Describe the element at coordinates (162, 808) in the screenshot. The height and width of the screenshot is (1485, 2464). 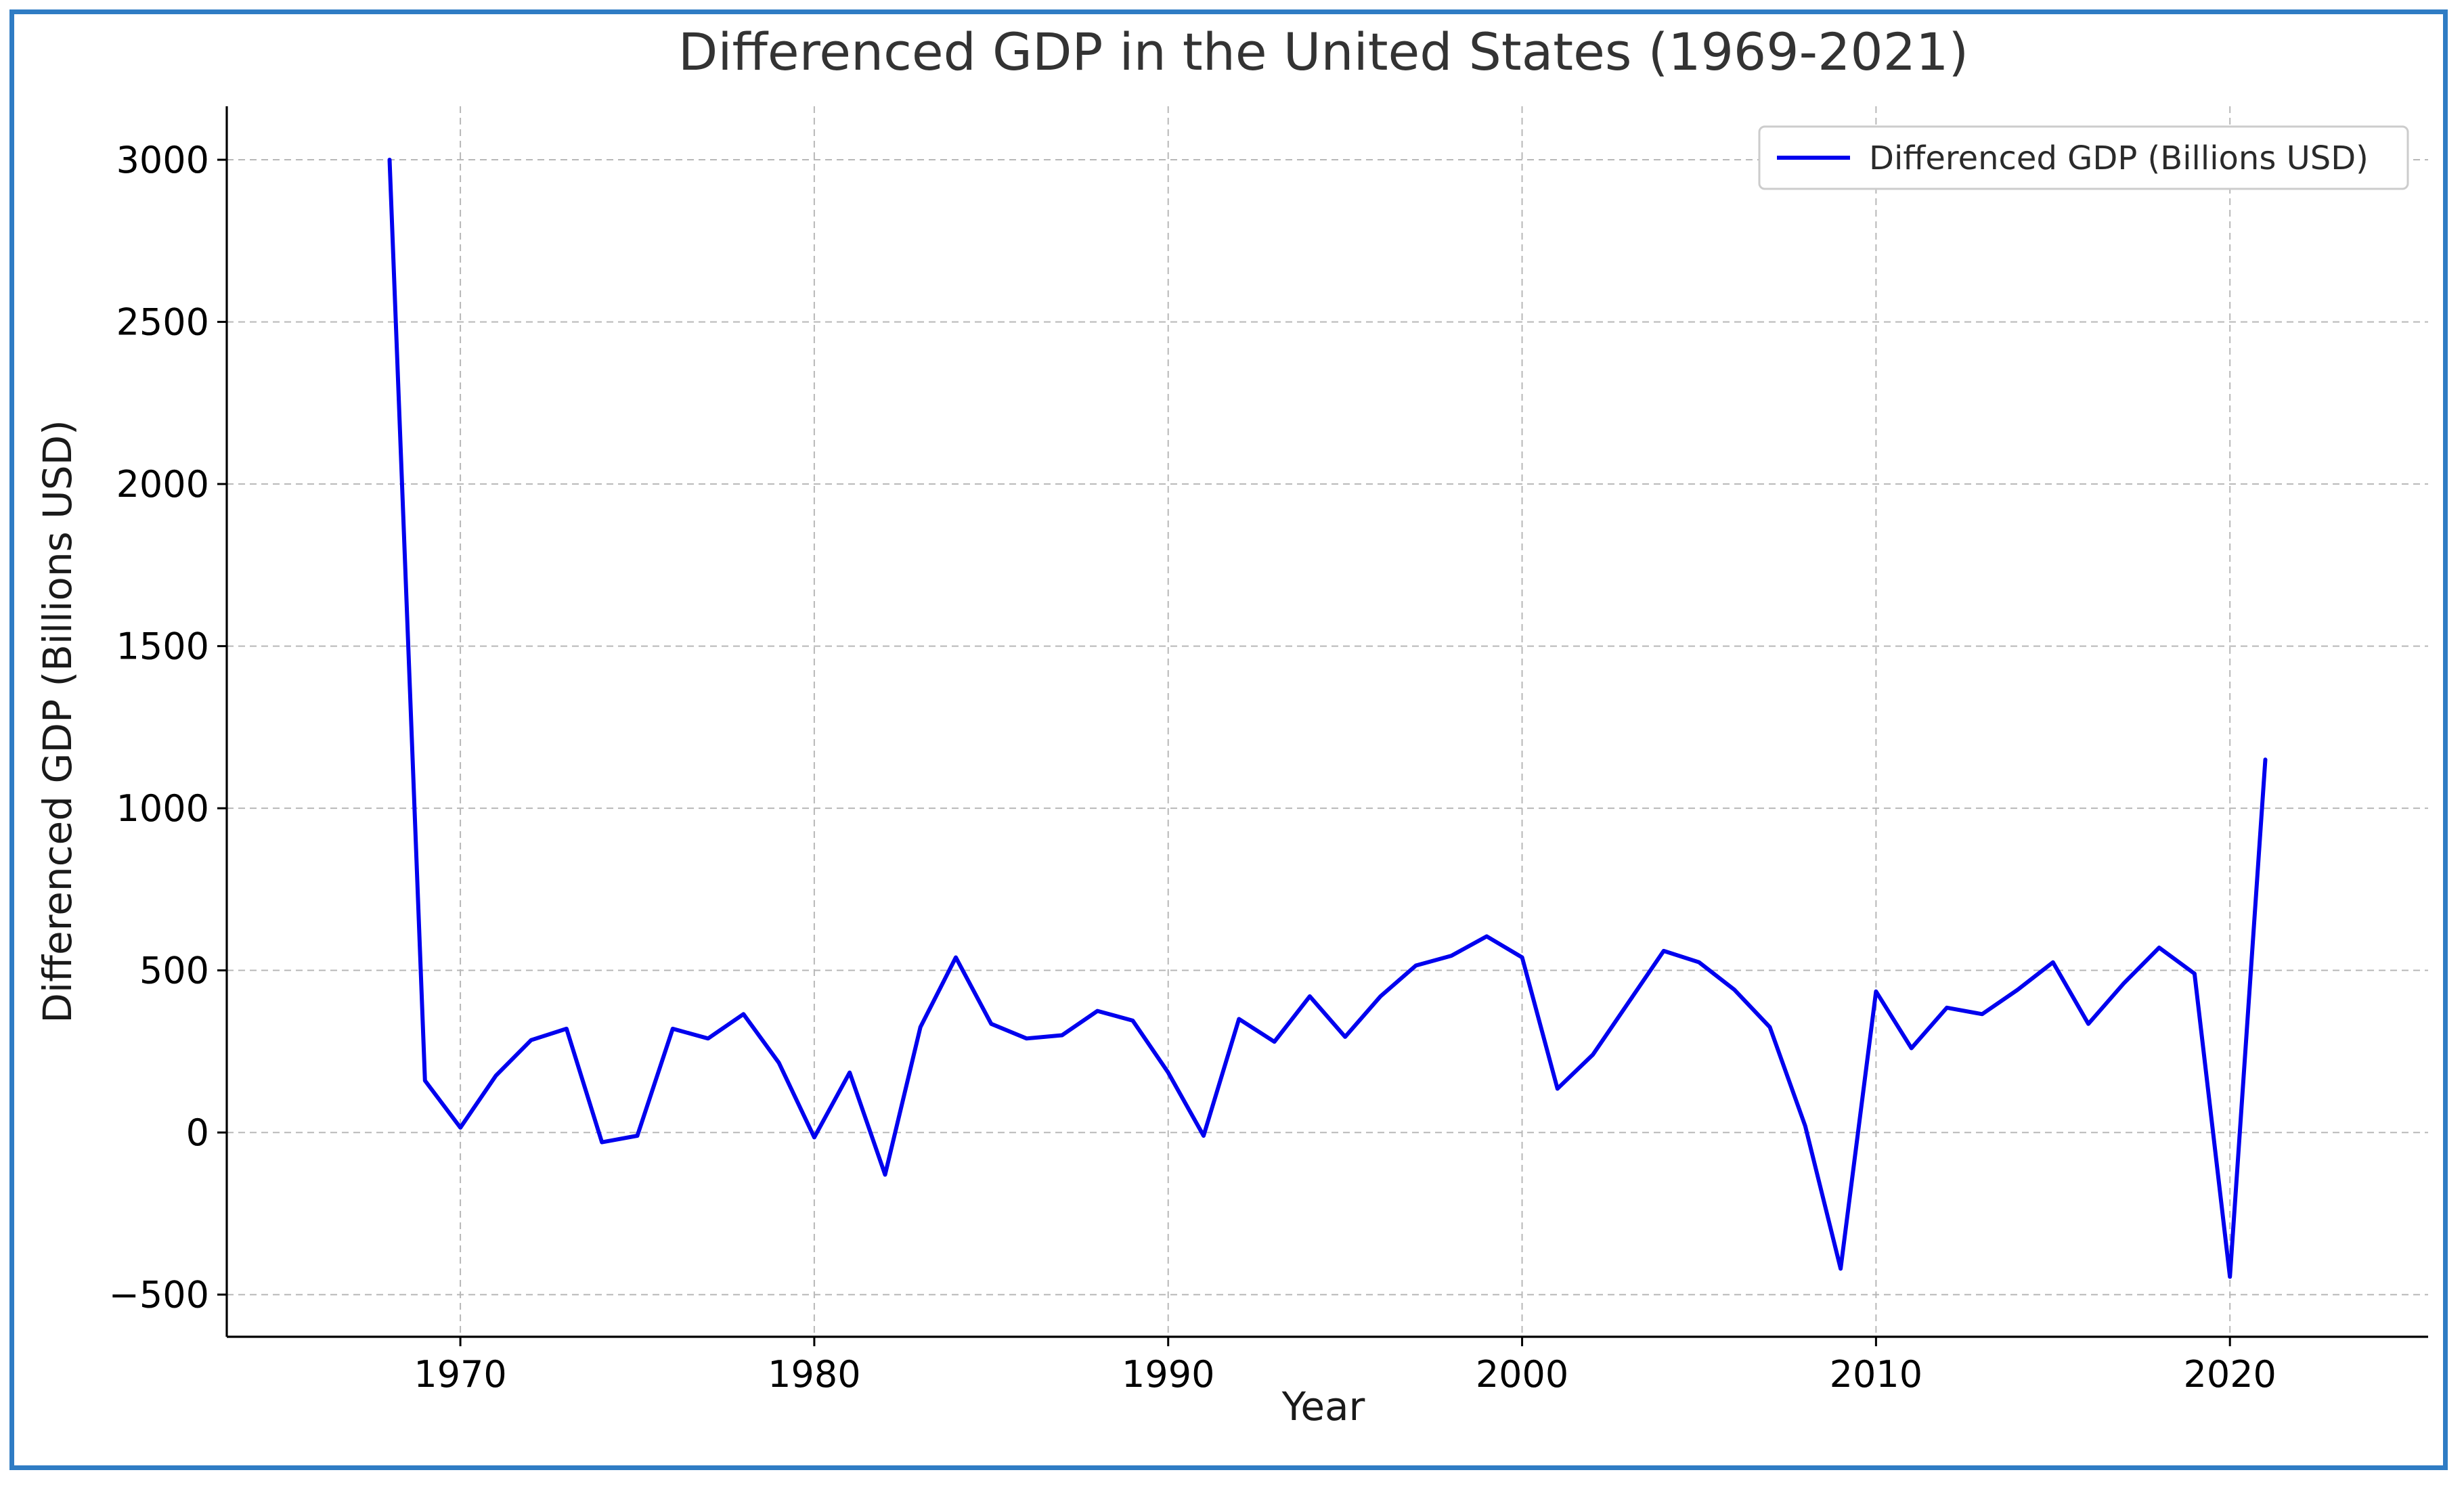
I see `y-tick-label: 1000` at that location.